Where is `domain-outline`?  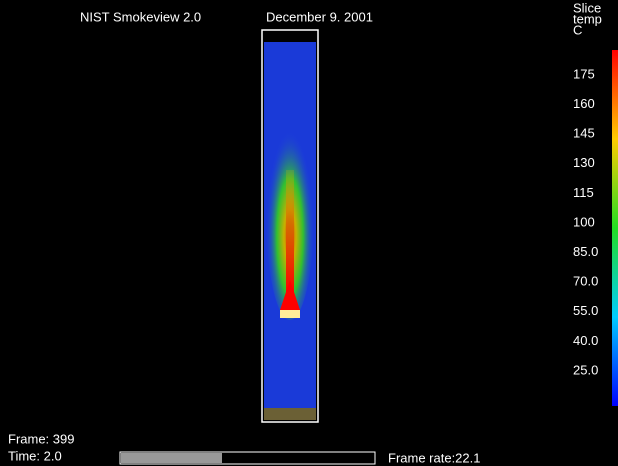 domain-outline is located at coordinates (290, 226).